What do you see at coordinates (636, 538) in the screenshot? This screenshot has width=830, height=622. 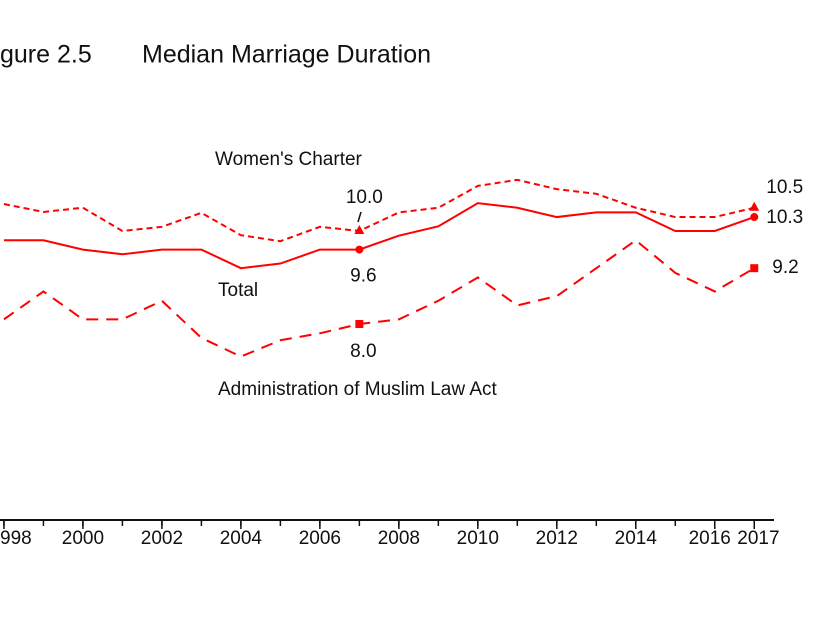 I see `x-tick-label: 2014` at bounding box center [636, 538].